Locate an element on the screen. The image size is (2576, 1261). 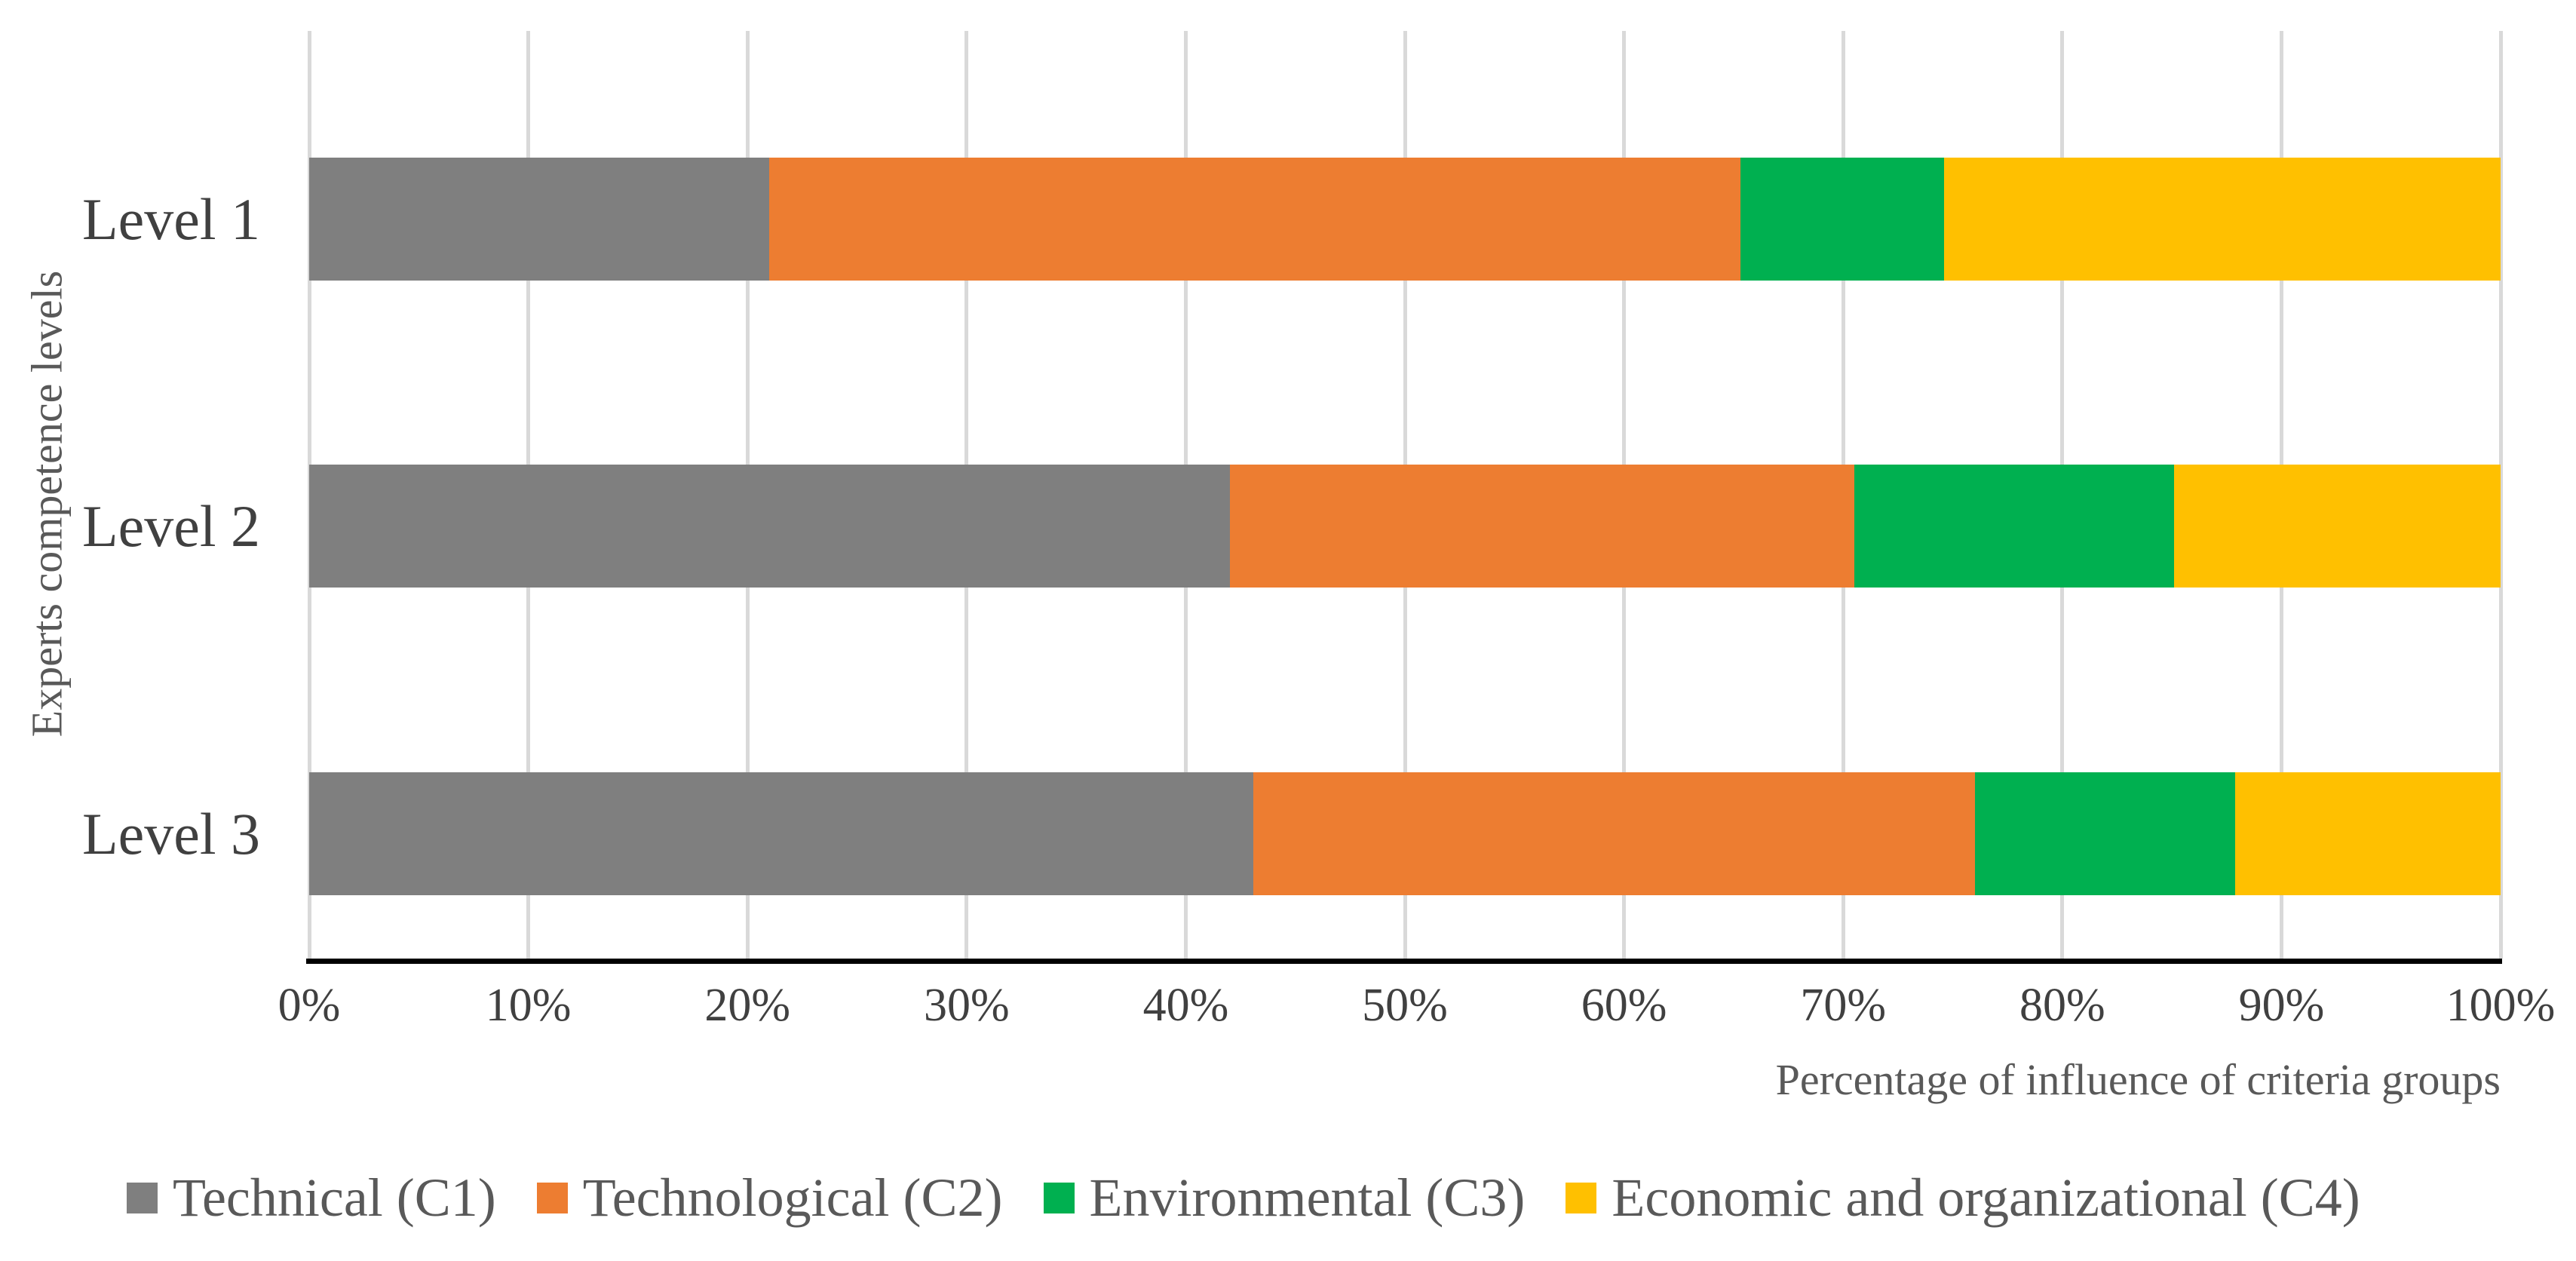
legend-label: Economic and organizational (C4) is located at coordinates (1986, 1197).